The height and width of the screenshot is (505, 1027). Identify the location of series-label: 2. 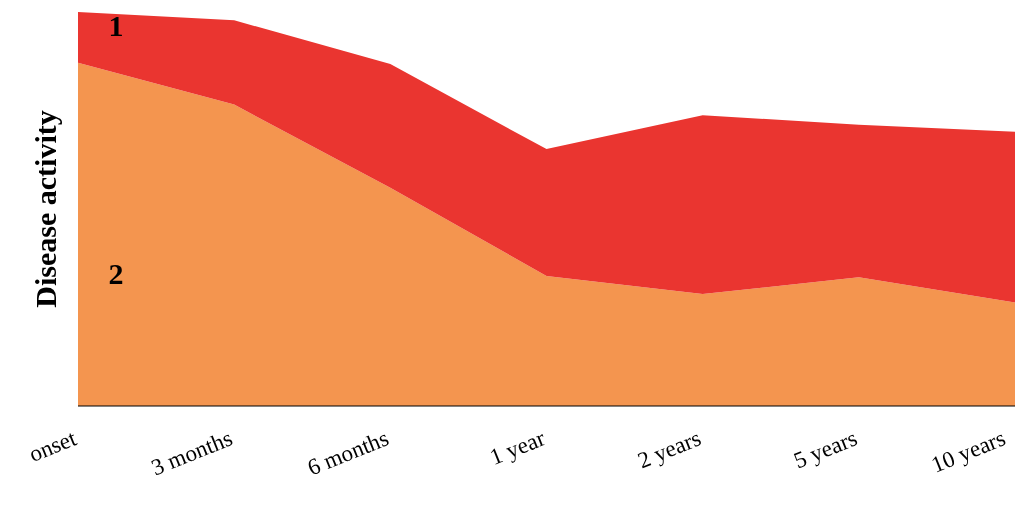
(116, 274).